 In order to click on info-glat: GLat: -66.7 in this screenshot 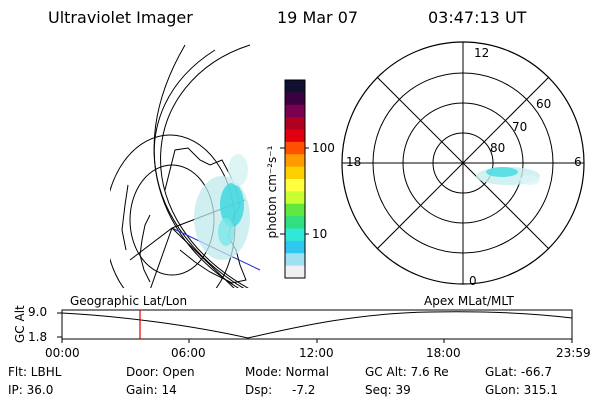, I will do `click(518, 372)`.